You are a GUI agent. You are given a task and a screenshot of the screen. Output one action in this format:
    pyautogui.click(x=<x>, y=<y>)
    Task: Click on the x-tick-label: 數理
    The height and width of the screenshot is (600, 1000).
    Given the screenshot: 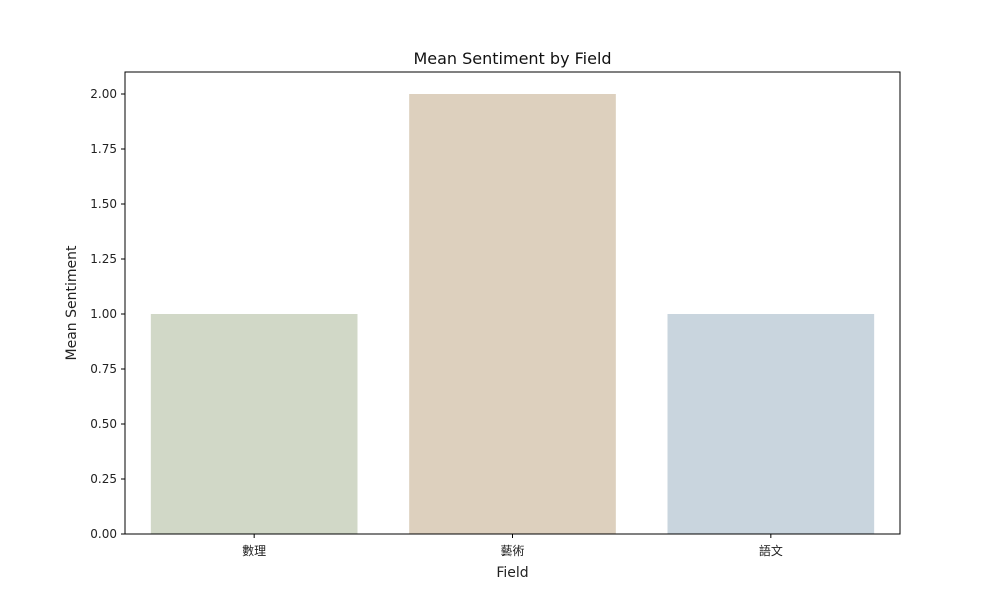 What is the action you would take?
    pyautogui.click(x=254, y=551)
    